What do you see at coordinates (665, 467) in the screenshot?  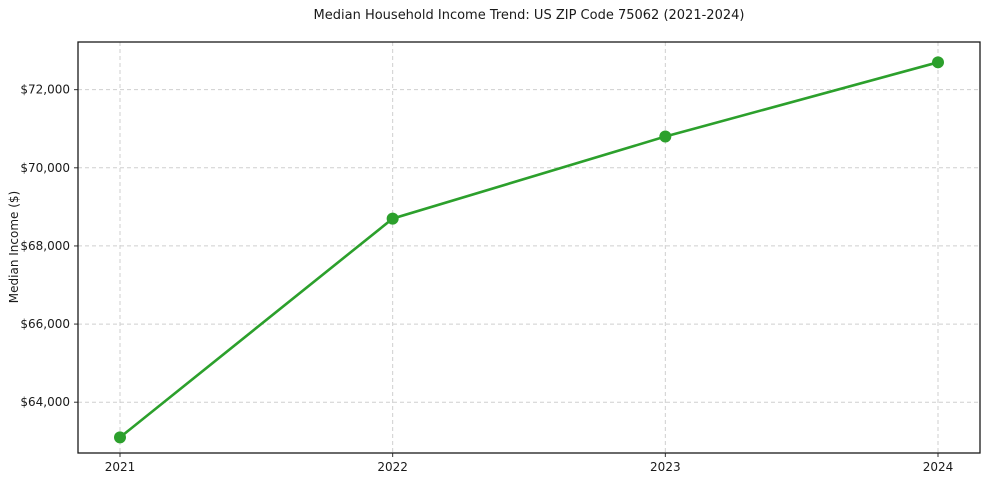 I see `x-tick-label: 2023` at bounding box center [665, 467].